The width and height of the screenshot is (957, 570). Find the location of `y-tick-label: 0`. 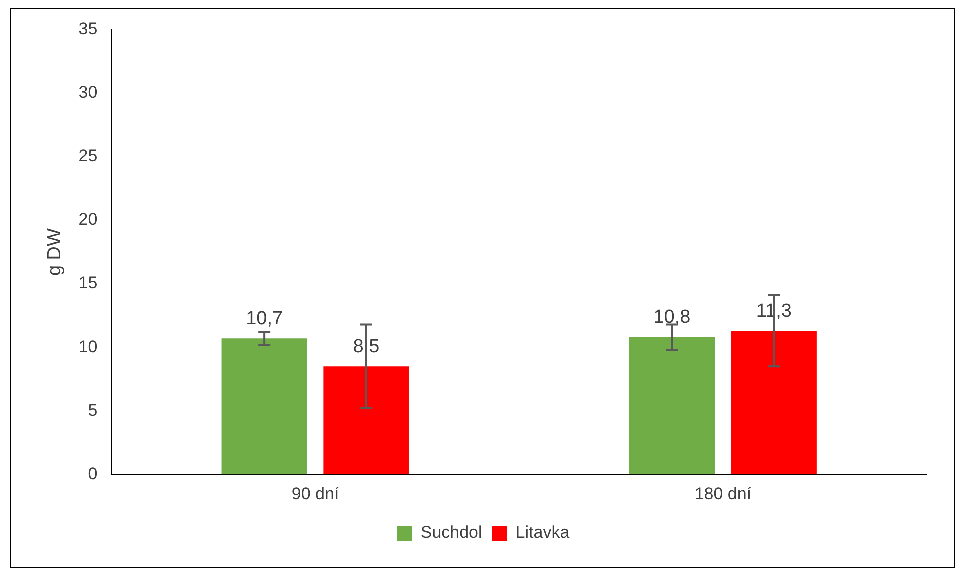

y-tick-label: 0 is located at coordinates (93, 474).